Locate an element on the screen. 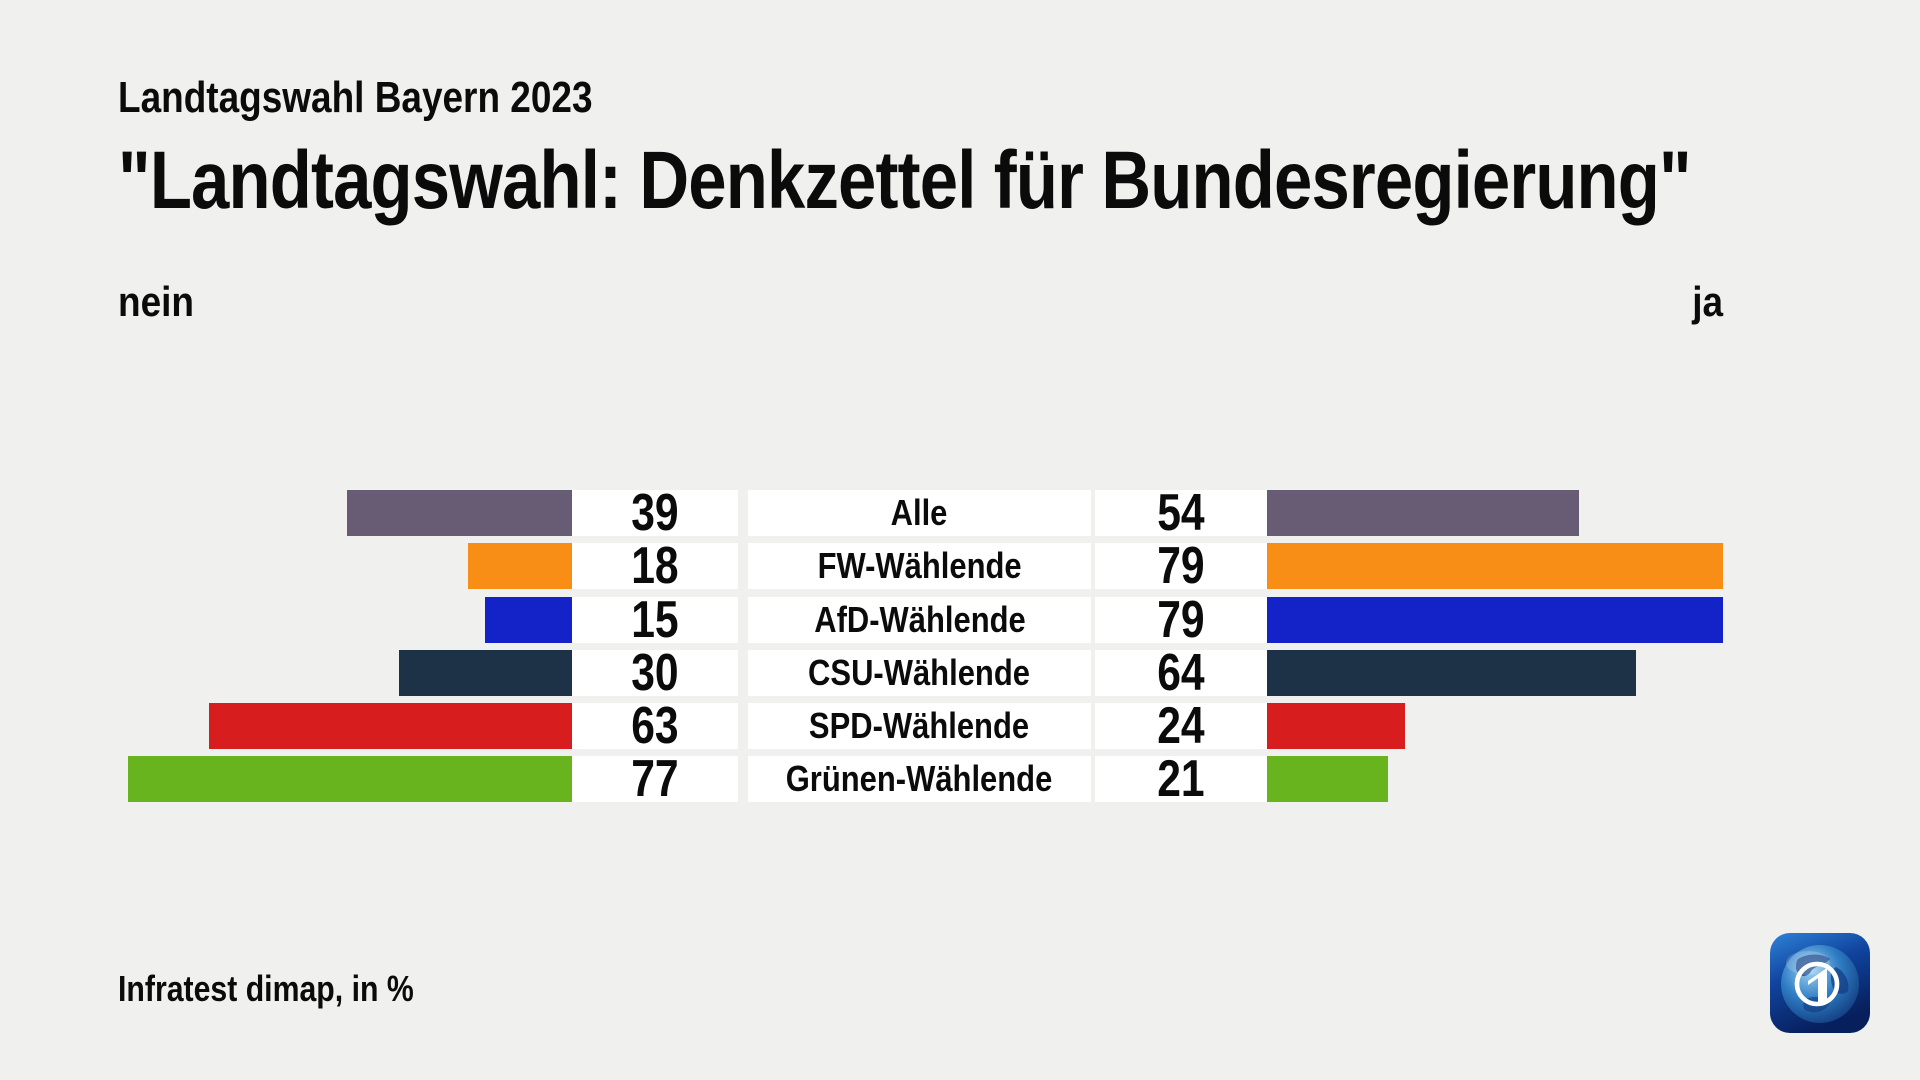  value-cell-ja: 21 is located at coordinates (1181, 779).